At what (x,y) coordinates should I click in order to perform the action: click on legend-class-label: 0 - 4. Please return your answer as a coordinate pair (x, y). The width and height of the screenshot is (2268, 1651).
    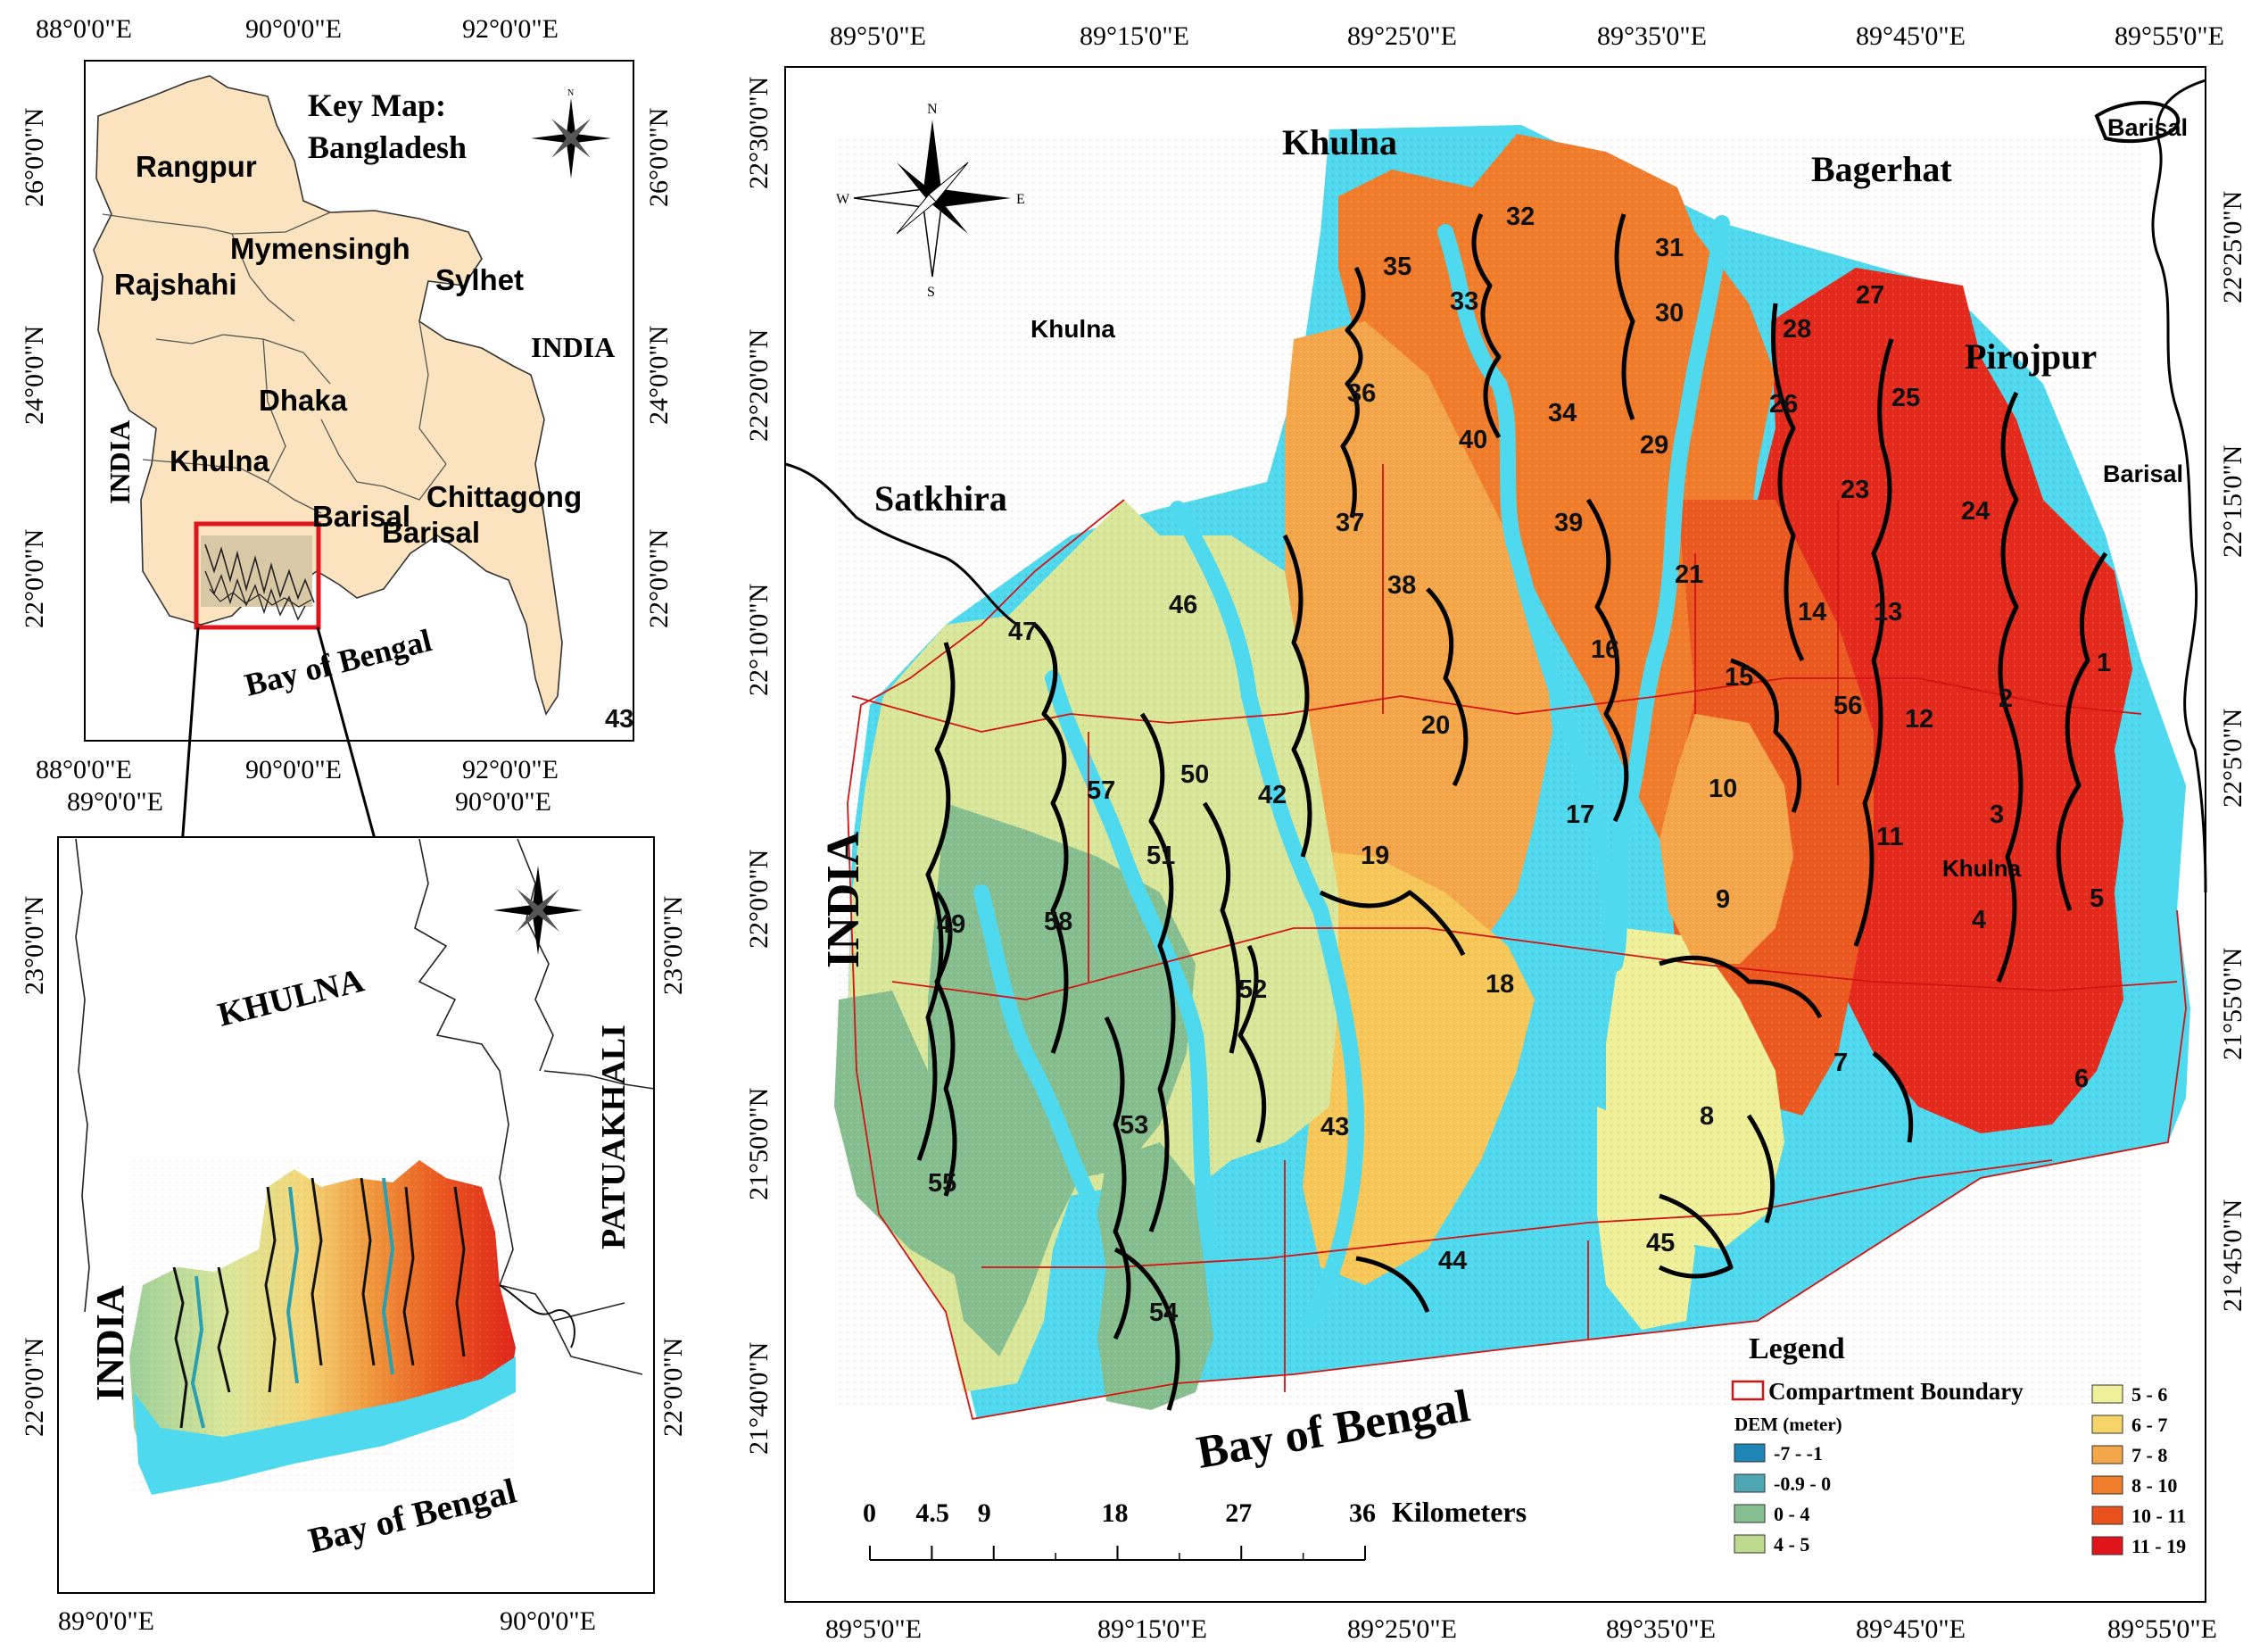
    Looking at the image, I should click on (1791, 1514).